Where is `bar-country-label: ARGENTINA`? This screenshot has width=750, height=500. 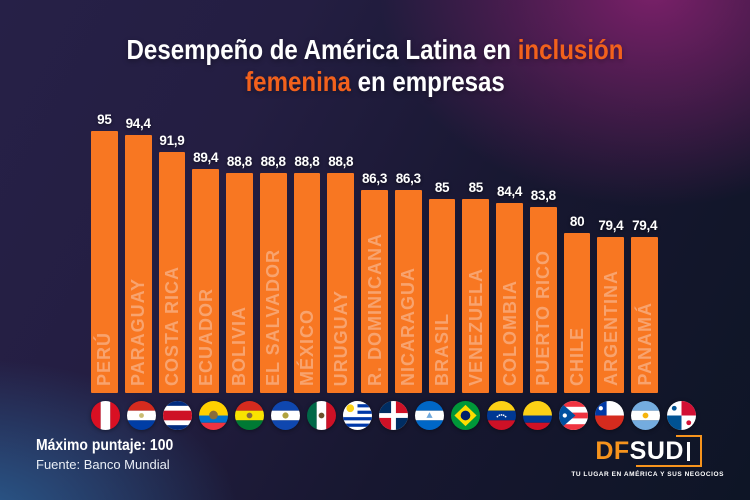 bar-country-label: ARGENTINA is located at coordinates (610, 328).